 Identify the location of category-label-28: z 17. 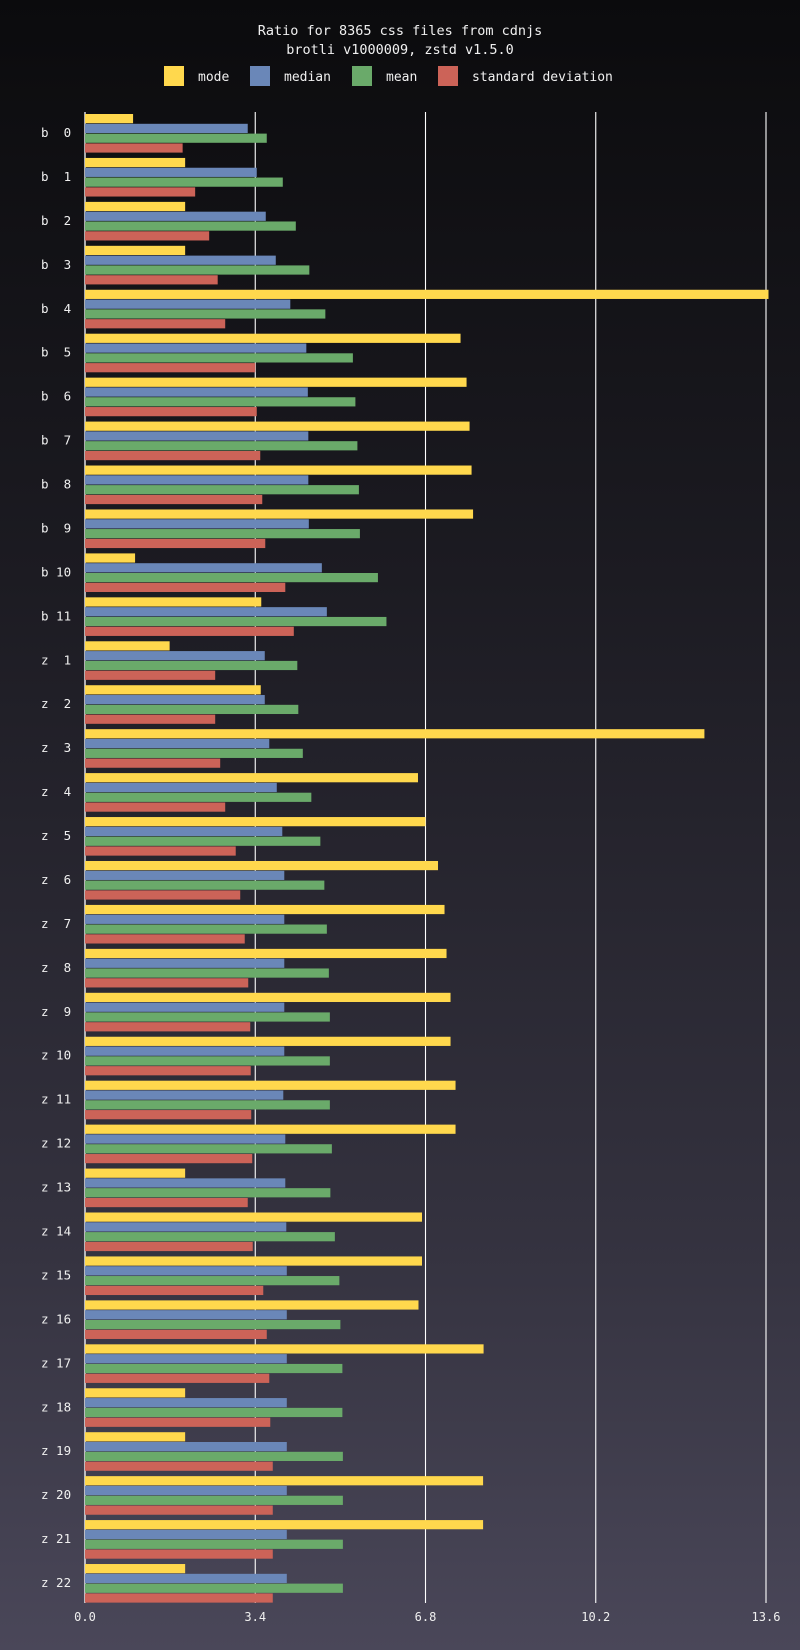
(56, 1362).